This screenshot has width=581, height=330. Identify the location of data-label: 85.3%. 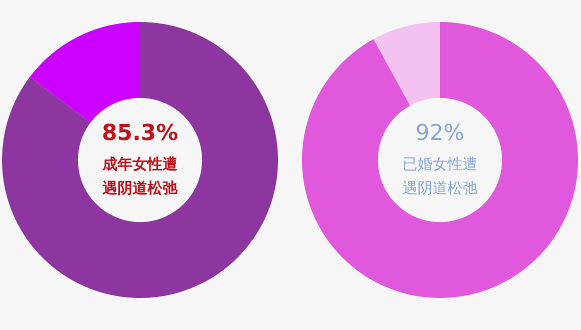
(140, 133).